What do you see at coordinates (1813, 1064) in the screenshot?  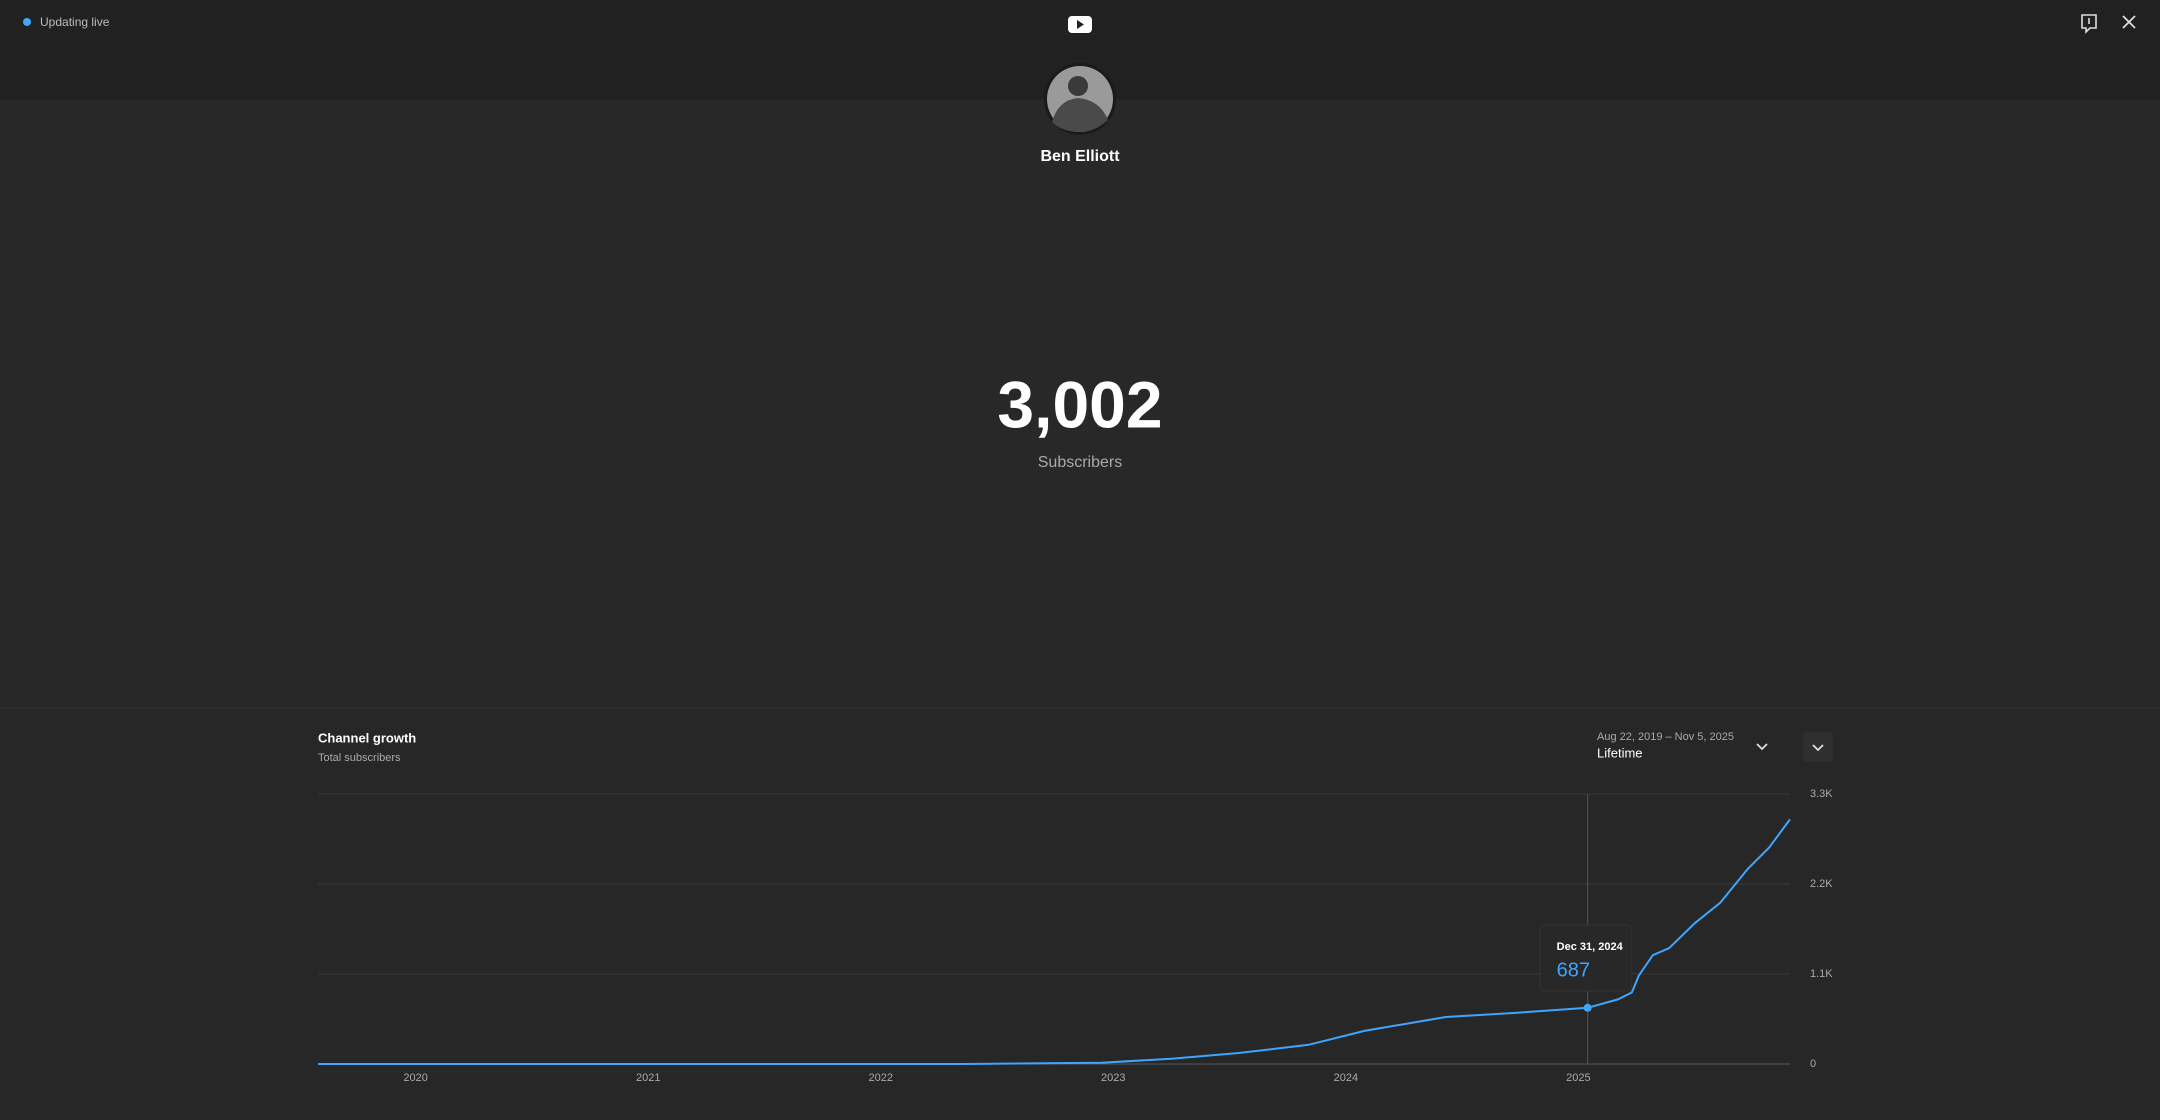 I see `y-tick-label: 0` at bounding box center [1813, 1064].